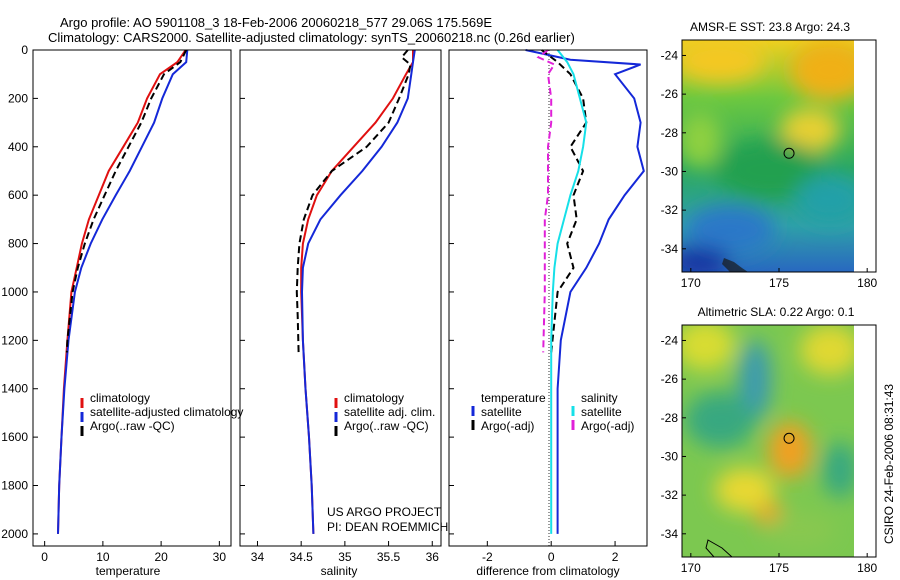 The width and height of the screenshot is (900, 580). Describe the element at coordinates (507, 426) in the screenshot. I see `legend-temp-argo: Argo(-adj)` at that location.